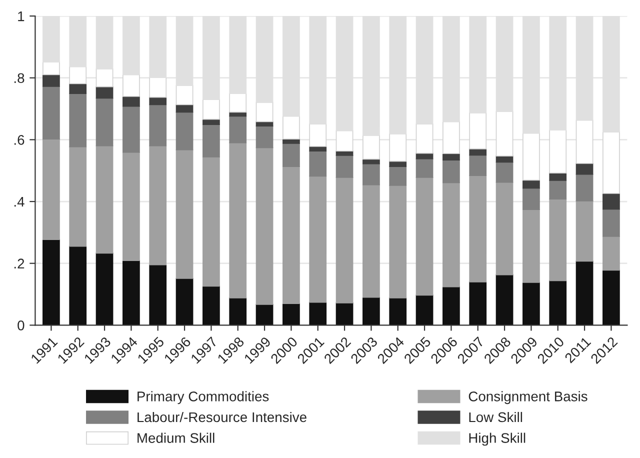 This screenshot has height=458, width=640. Describe the element at coordinates (203, 397) in the screenshot. I see `legend-label: Primary Commodities` at that location.